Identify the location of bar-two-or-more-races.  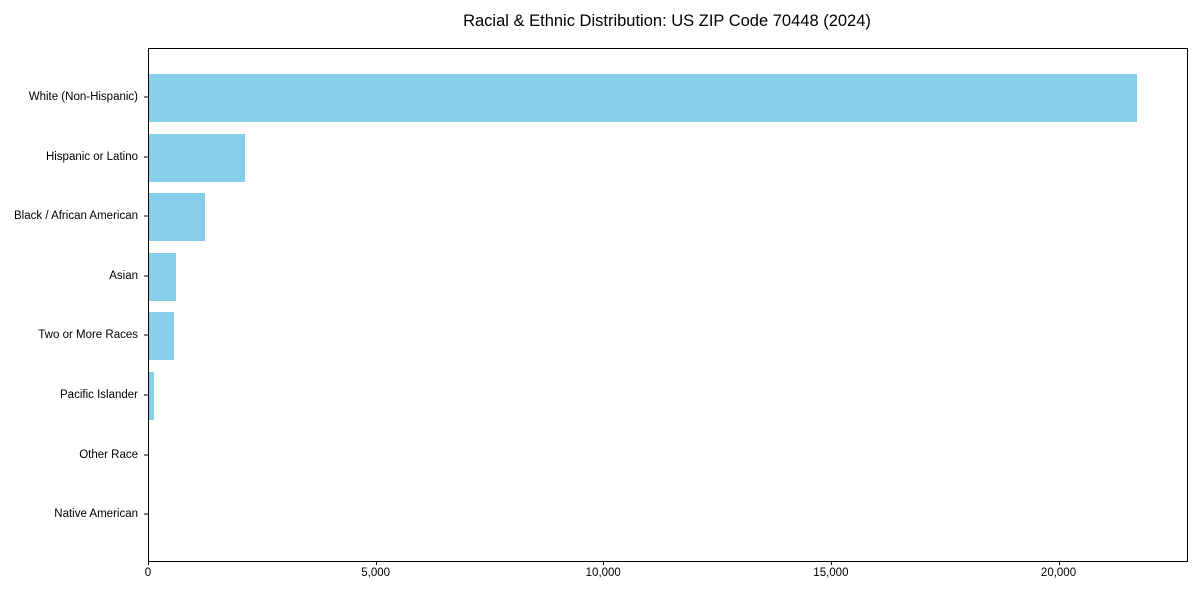
(162, 336).